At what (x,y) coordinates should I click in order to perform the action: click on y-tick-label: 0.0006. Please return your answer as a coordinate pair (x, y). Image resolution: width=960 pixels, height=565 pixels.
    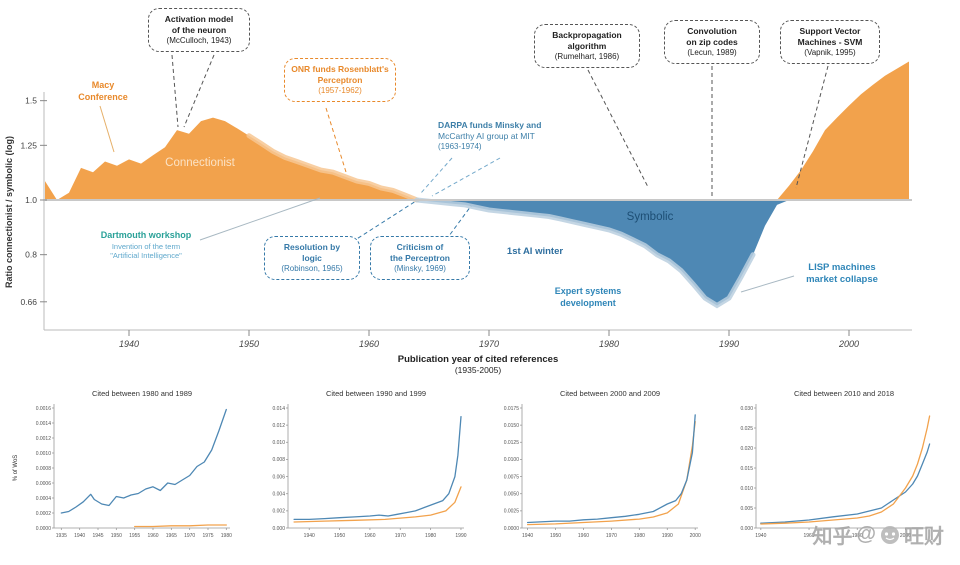
    Looking at the image, I should click on (44, 484).